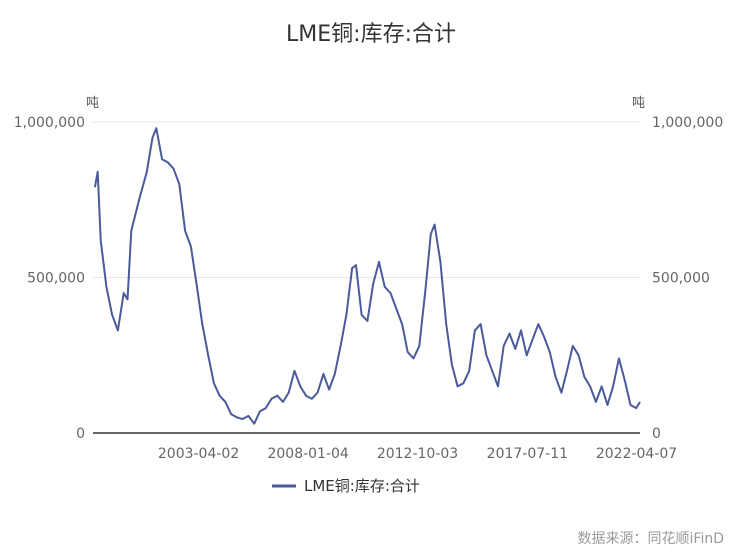 The height and width of the screenshot is (552, 742). What do you see at coordinates (687, 123) in the screenshot?
I see `y-tick-label-right: 1,000,000` at bounding box center [687, 123].